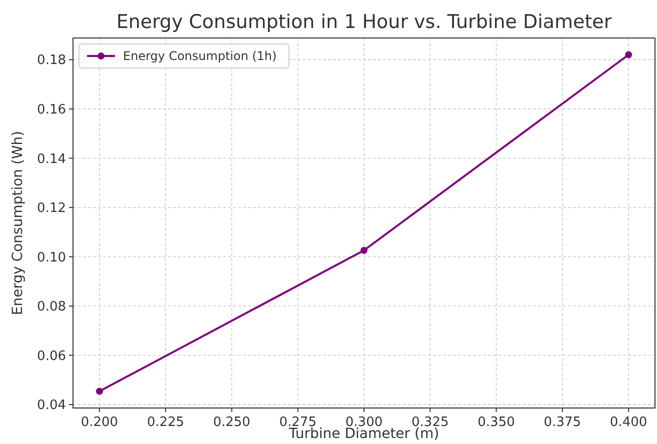 This screenshot has width=657, height=444. What do you see at coordinates (51, 356) in the screenshot?
I see `y-tick-label: 0.06` at bounding box center [51, 356].